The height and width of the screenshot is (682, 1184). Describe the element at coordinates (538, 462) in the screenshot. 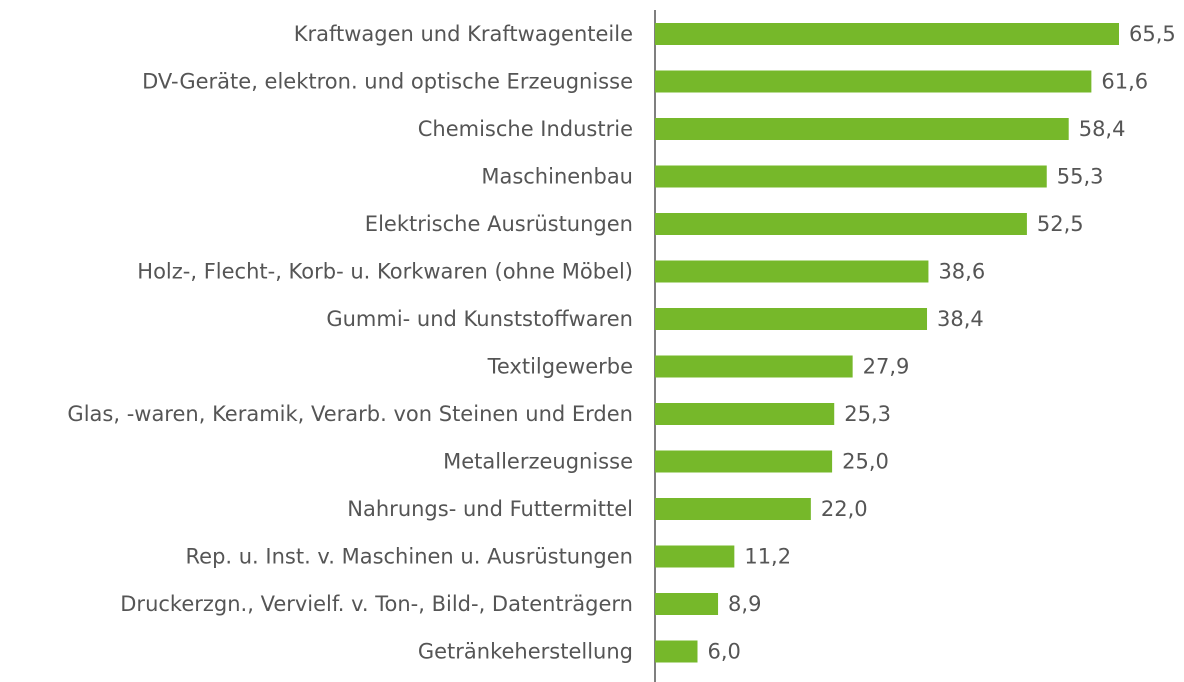

I see `category-label: Metallerzeugnisse` at that location.